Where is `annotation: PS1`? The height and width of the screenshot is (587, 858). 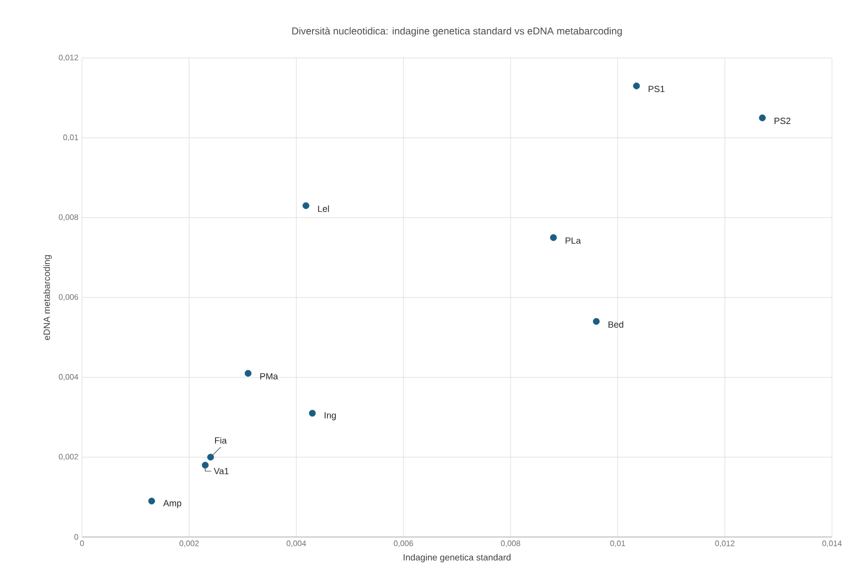 annotation: PS1 is located at coordinates (656, 89).